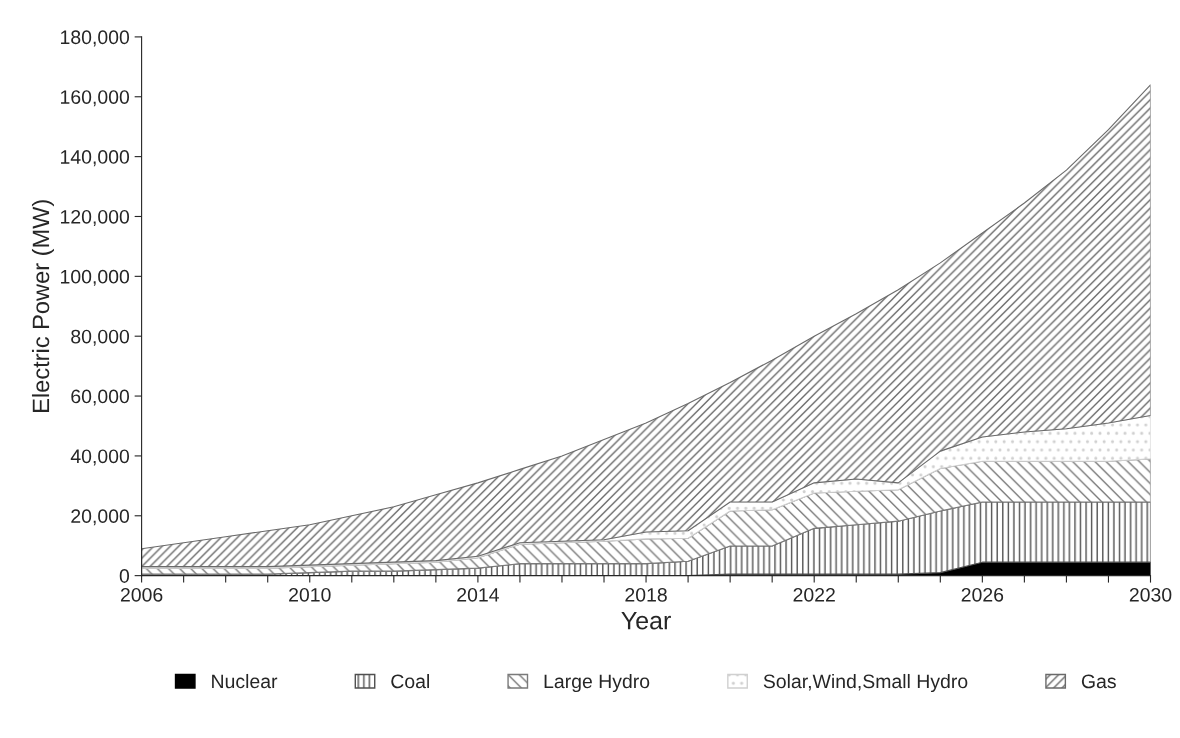 This screenshot has width=1180, height=738. I want to click on y-axis-title: Electric Power (MW), so click(42, 306).